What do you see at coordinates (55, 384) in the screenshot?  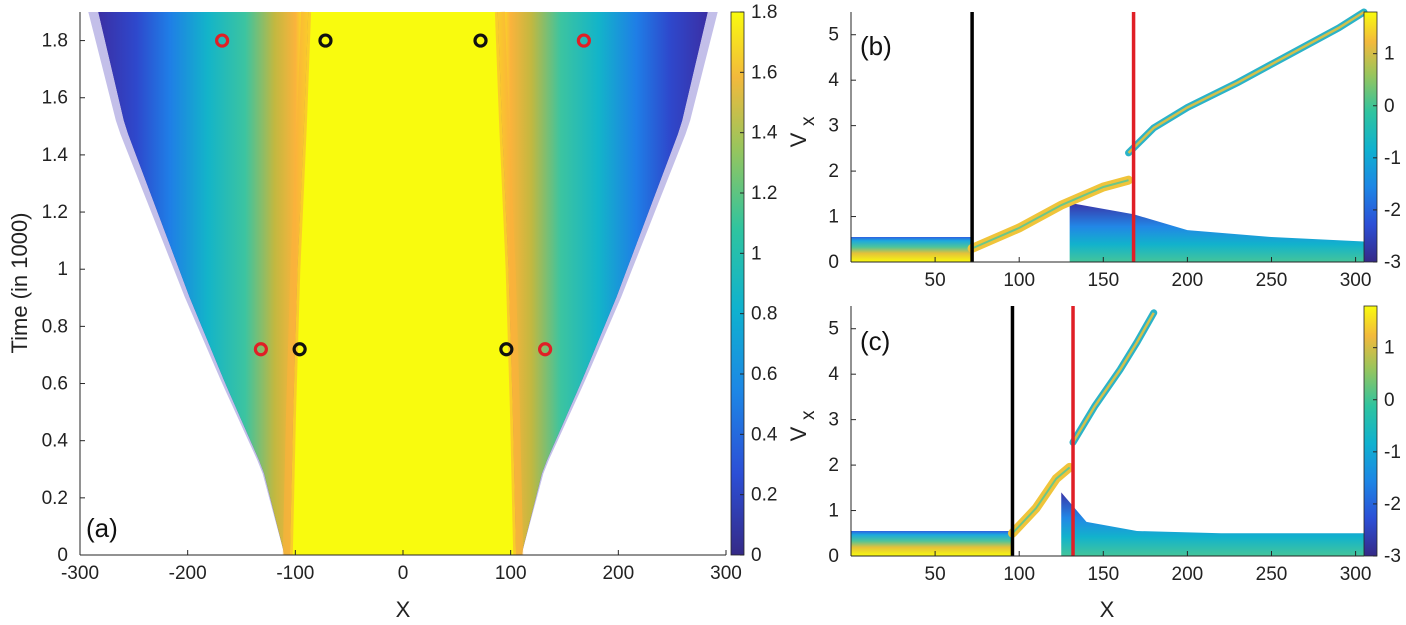 I see `panel-a-y-tick-label: 0.6` at bounding box center [55, 384].